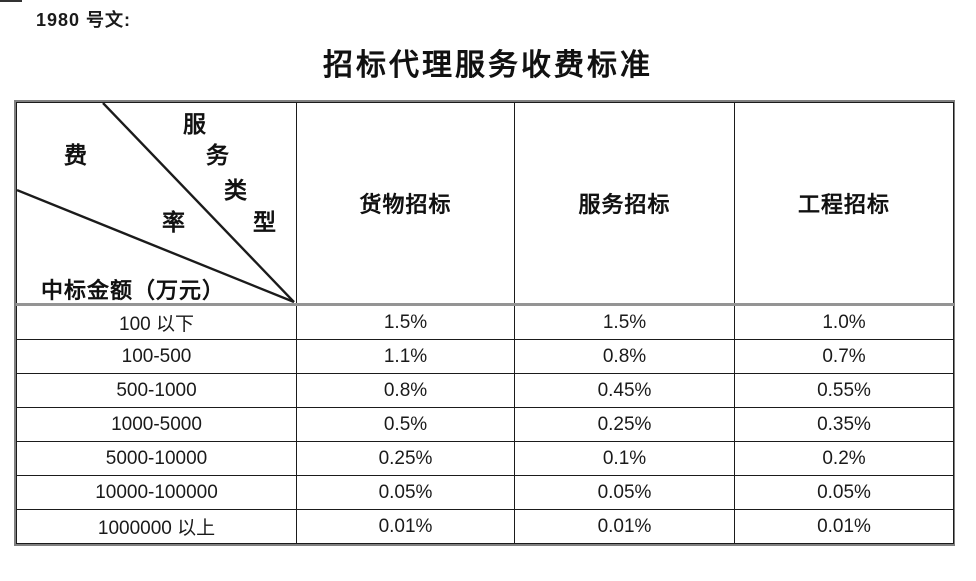 The image size is (976, 581). I want to click on rate-cell: 0.1%, so click(624, 458).